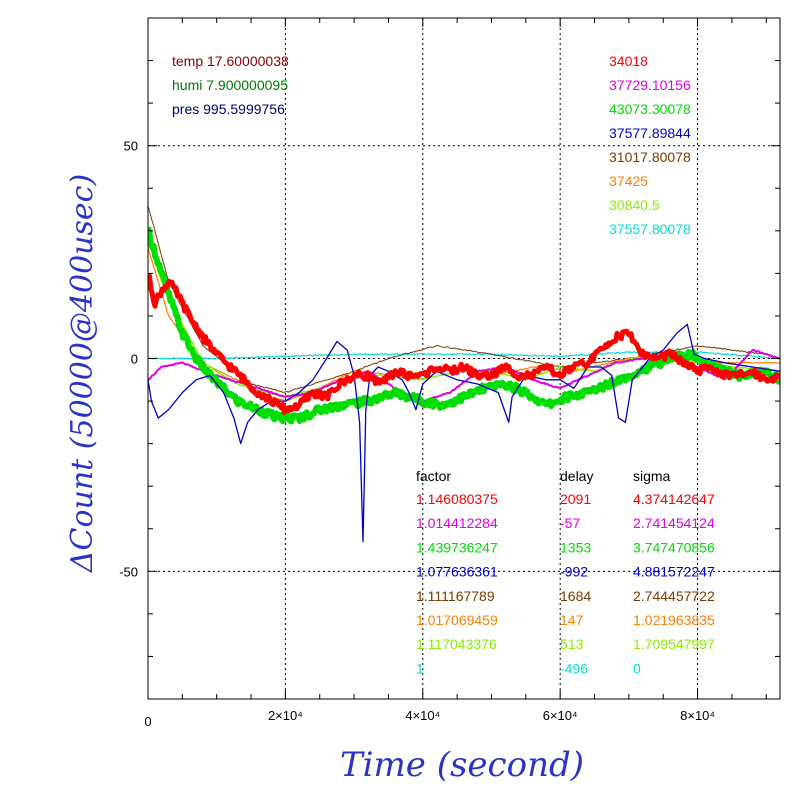  Describe the element at coordinates (572, 620) in the screenshot. I see `delay-value: 147` at that location.